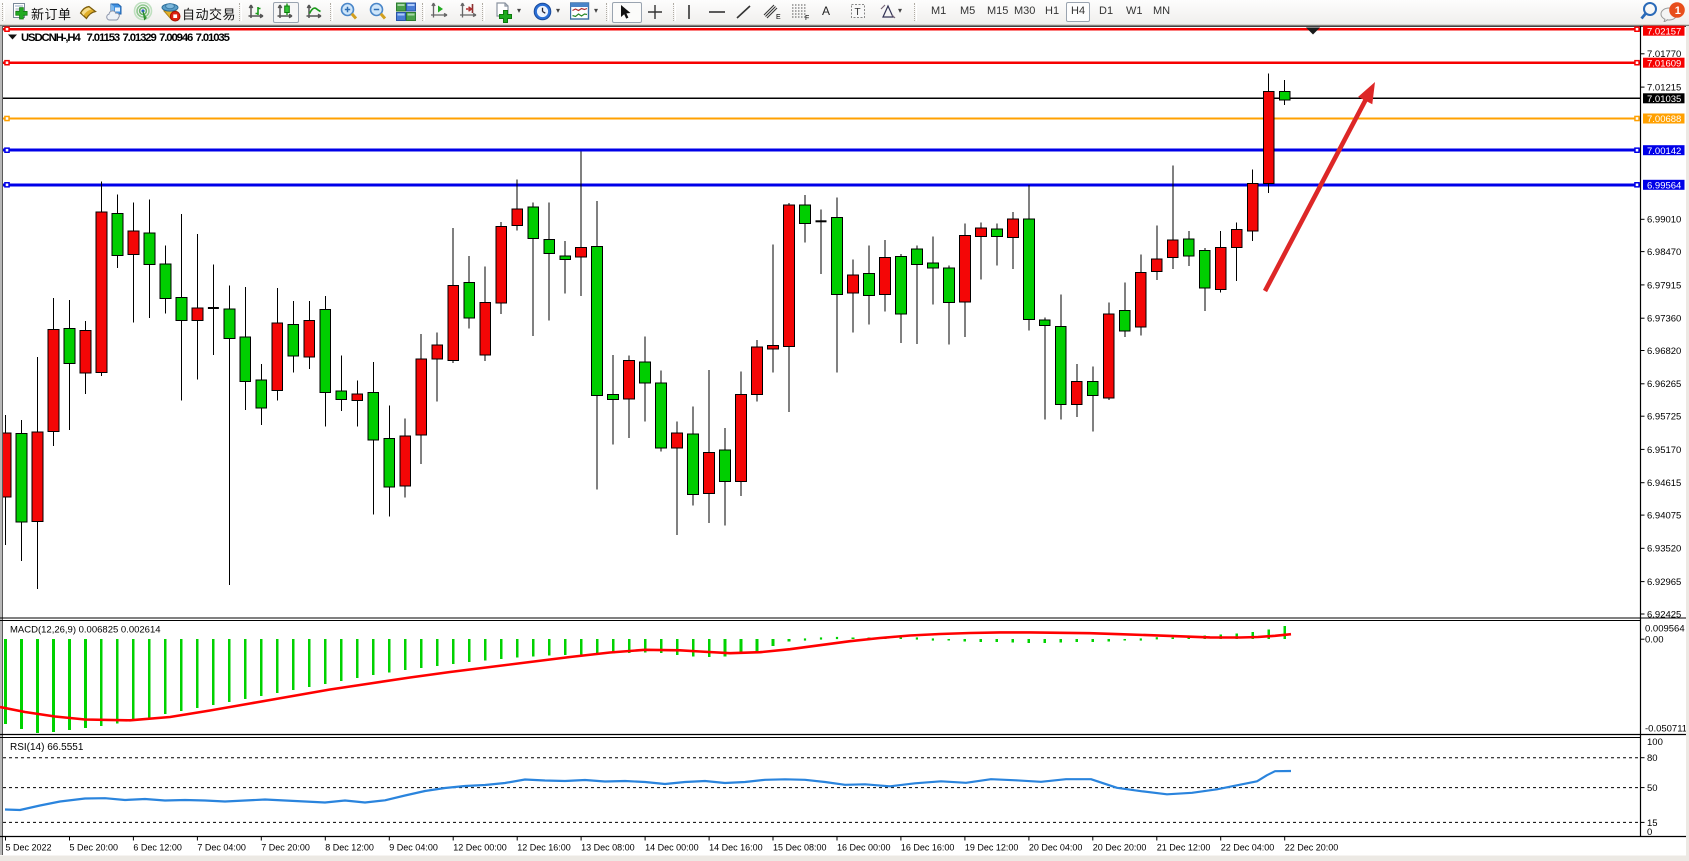  What do you see at coordinates (807, 18) in the screenshot?
I see `svg-text: F` at bounding box center [807, 18].